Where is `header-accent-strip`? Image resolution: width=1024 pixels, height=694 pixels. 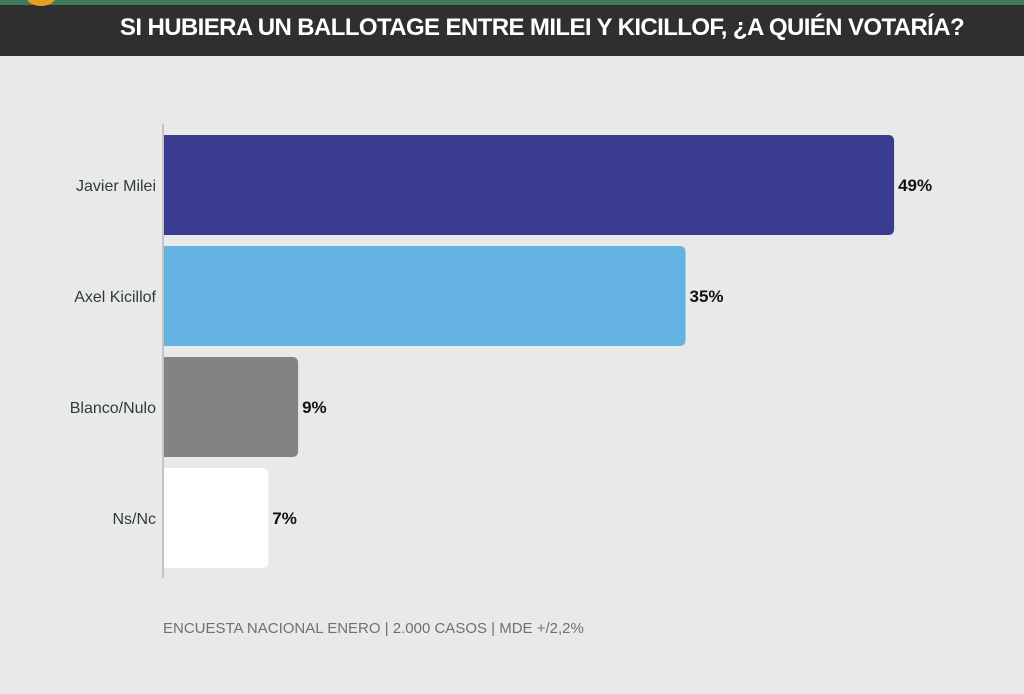
header-accent-strip is located at coordinates (512, 2).